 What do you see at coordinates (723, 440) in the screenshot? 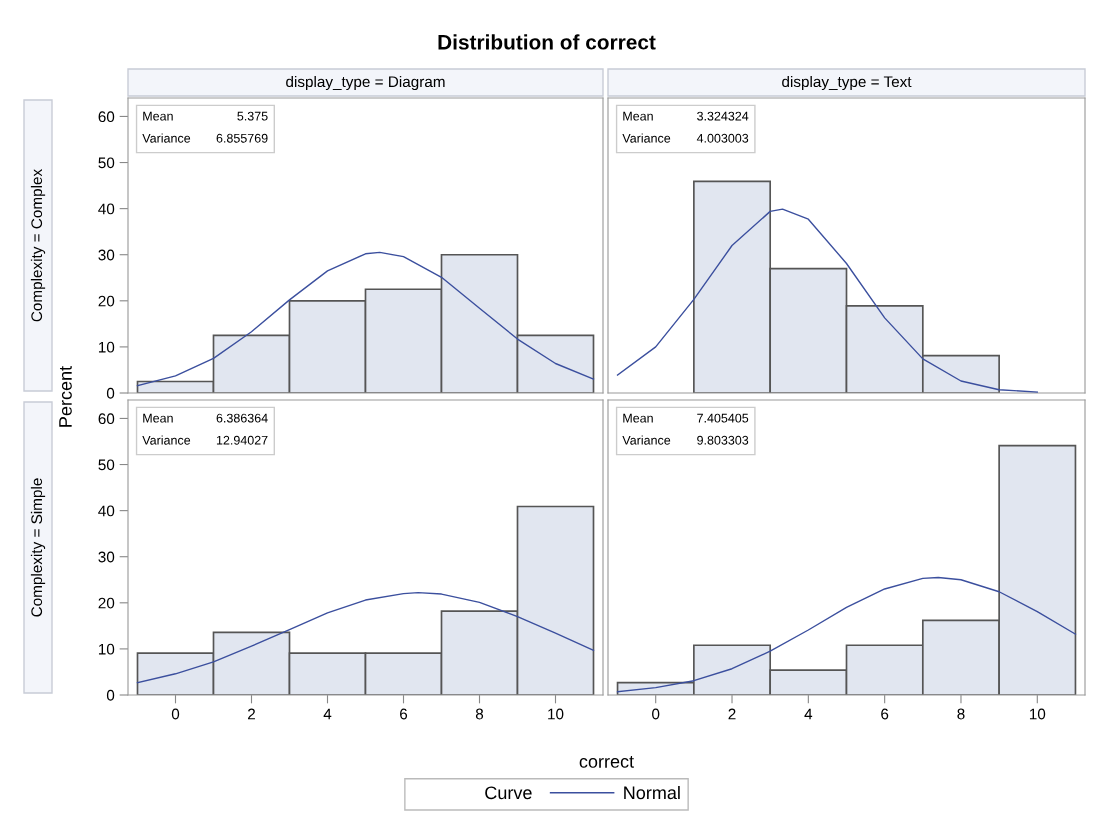
I see `annotation: 9.803303` at bounding box center [723, 440].